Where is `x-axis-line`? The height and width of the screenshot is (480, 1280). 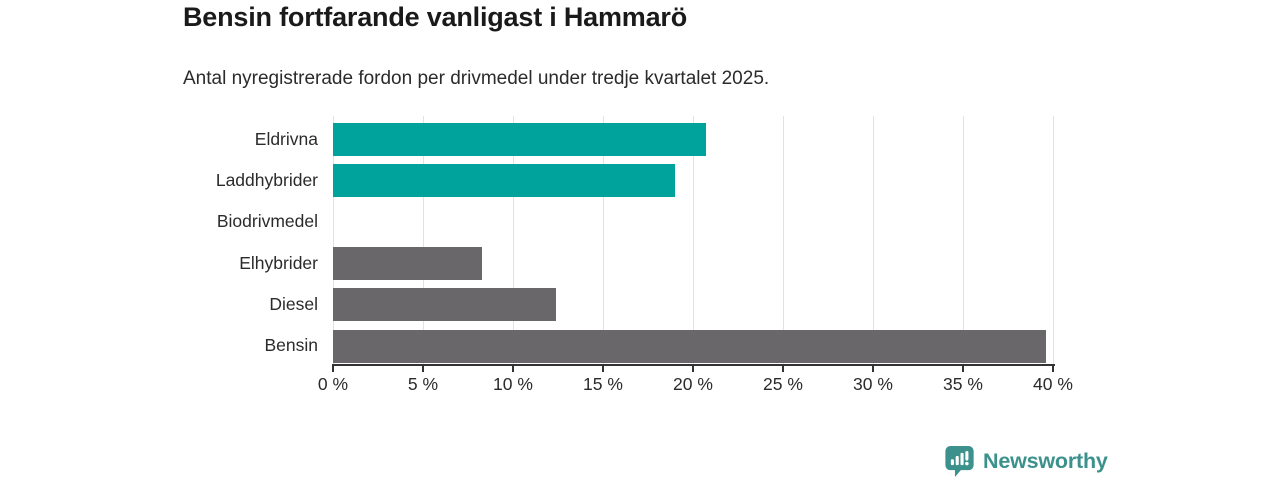 x-axis-line is located at coordinates (693, 365).